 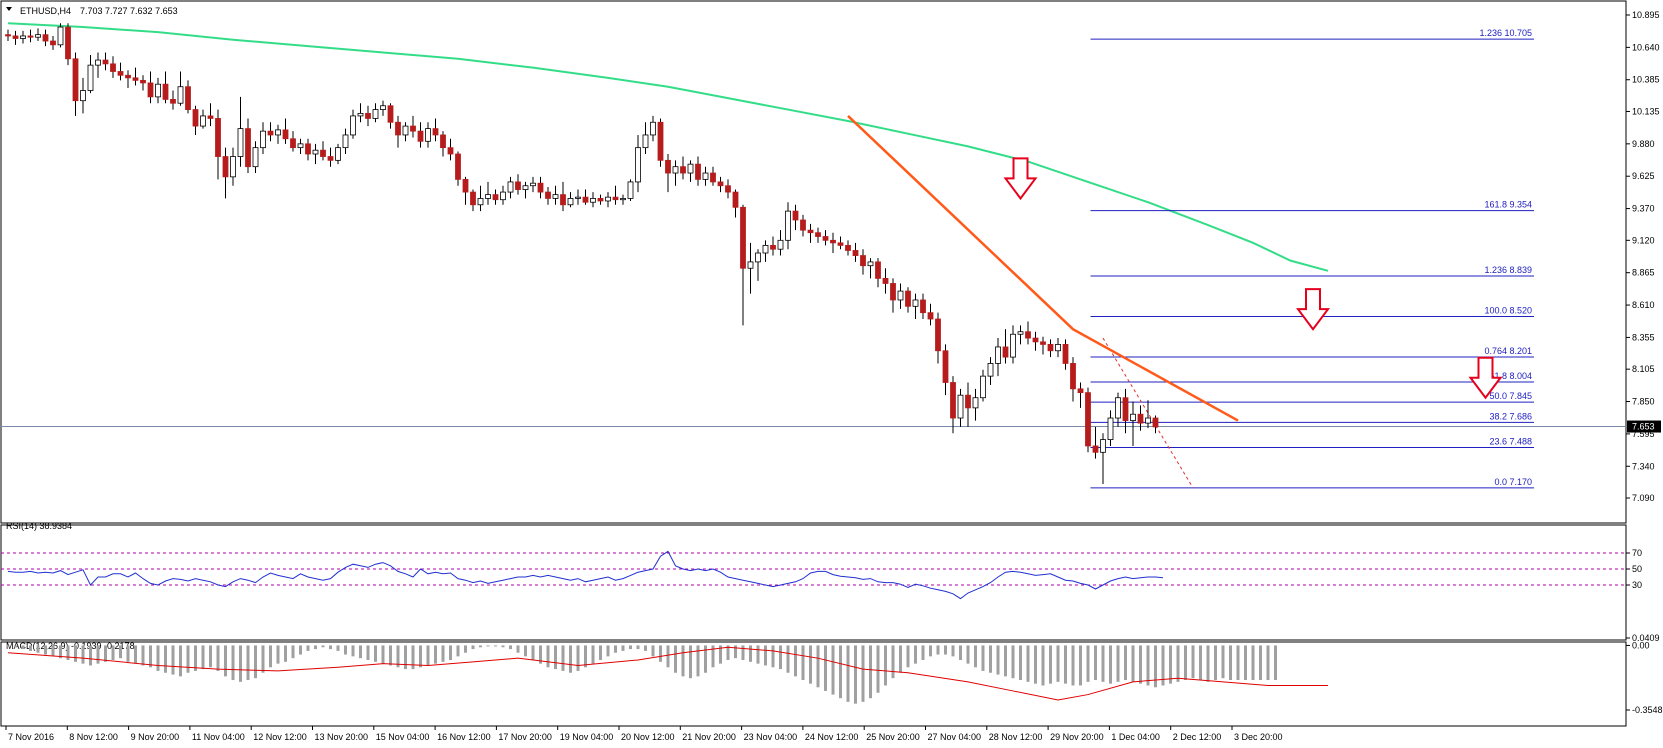 What do you see at coordinates (1643, 427) in the screenshot?
I see `current-price-label: 7.653` at bounding box center [1643, 427].